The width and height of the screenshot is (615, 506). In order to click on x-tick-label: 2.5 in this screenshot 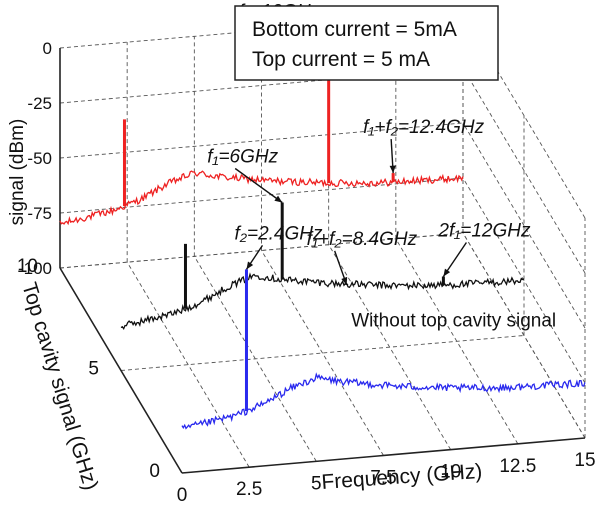, I will do `click(249, 489)`.